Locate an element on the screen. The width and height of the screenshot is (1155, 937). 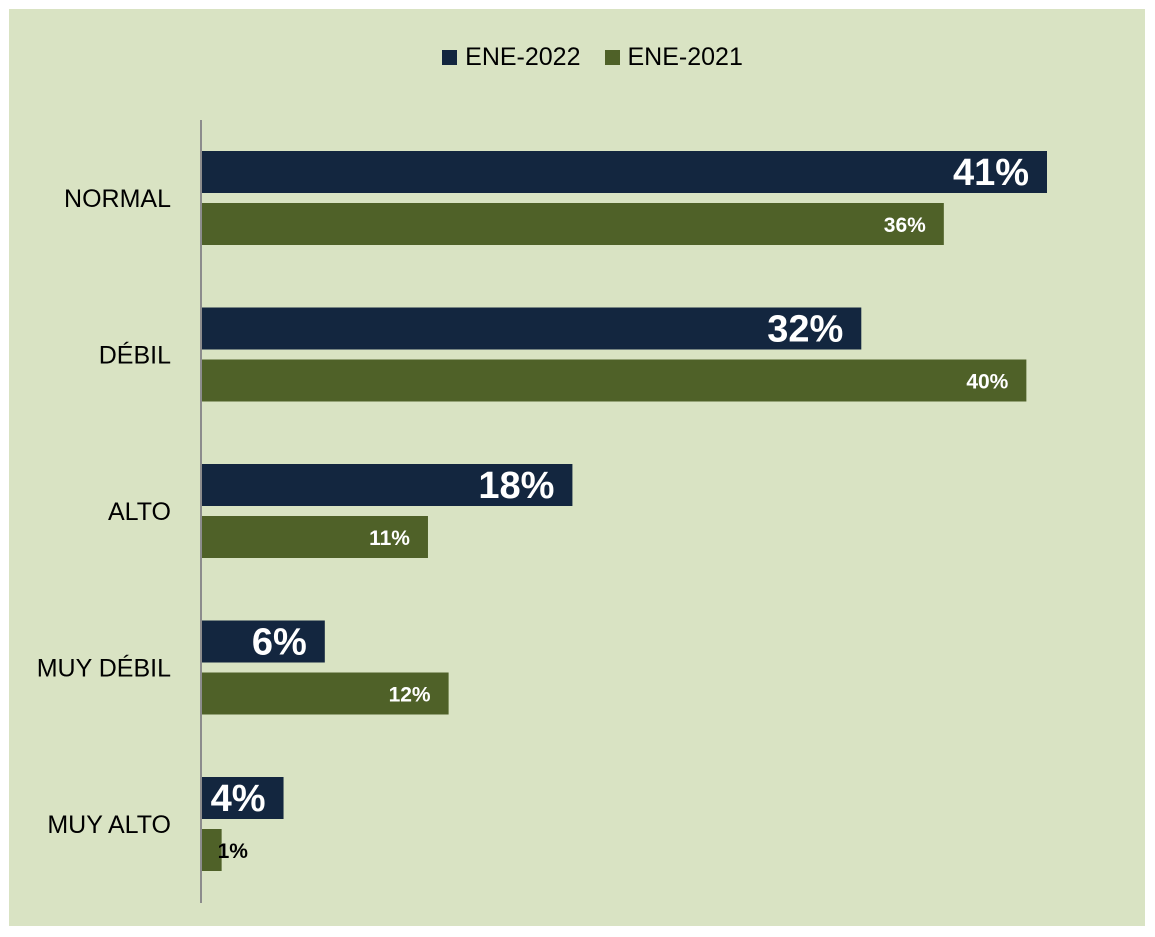
data-label-ene-2021-alto: 11% is located at coordinates (389, 538).